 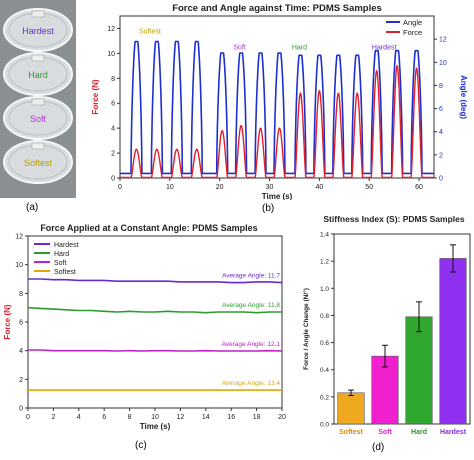 I want to click on y2-tick-label: 4, so click(x=441, y=132).